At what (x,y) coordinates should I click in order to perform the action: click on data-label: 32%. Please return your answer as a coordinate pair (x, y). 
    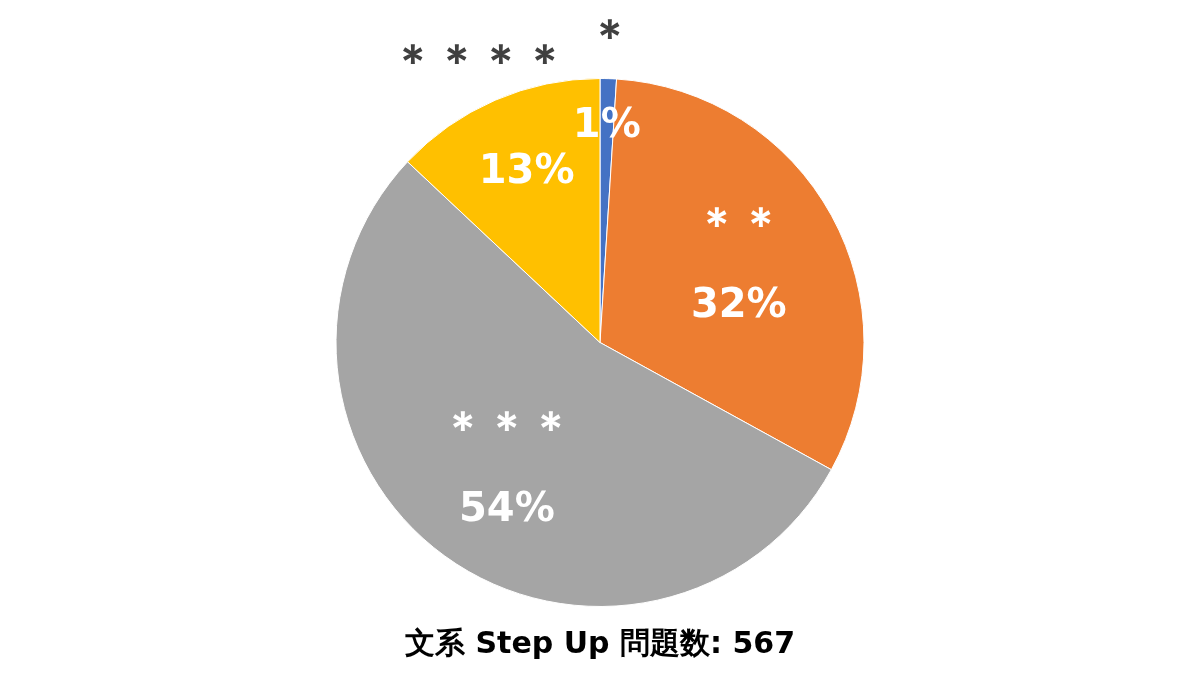
    Looking at the image, I should click on (738, 302).